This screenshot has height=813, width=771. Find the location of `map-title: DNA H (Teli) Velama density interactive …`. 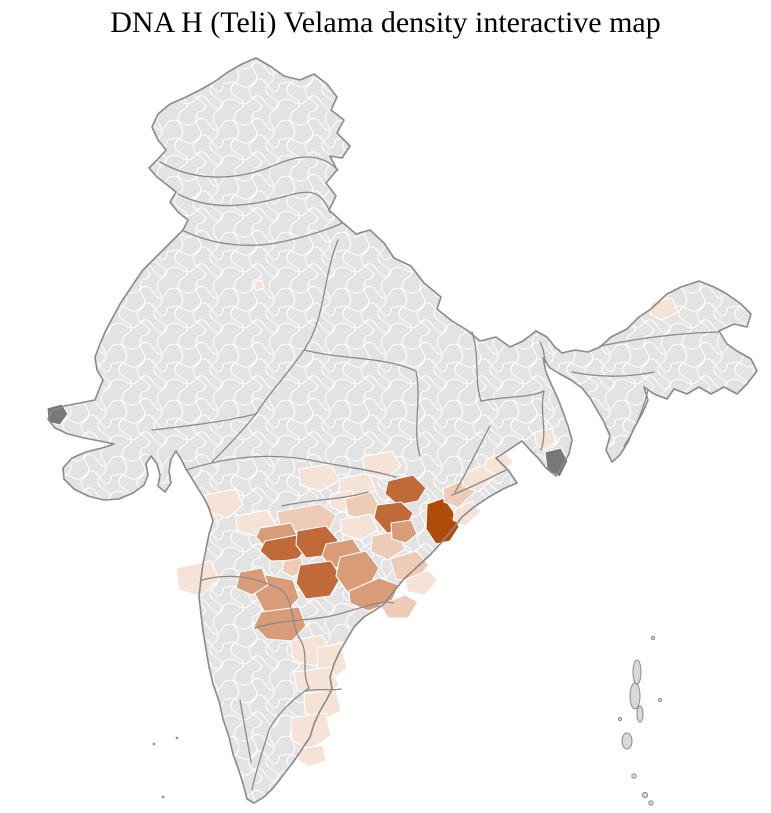

map-title: DNA H (Teli) Velama density interactive … is located at coordinates (385, 22).